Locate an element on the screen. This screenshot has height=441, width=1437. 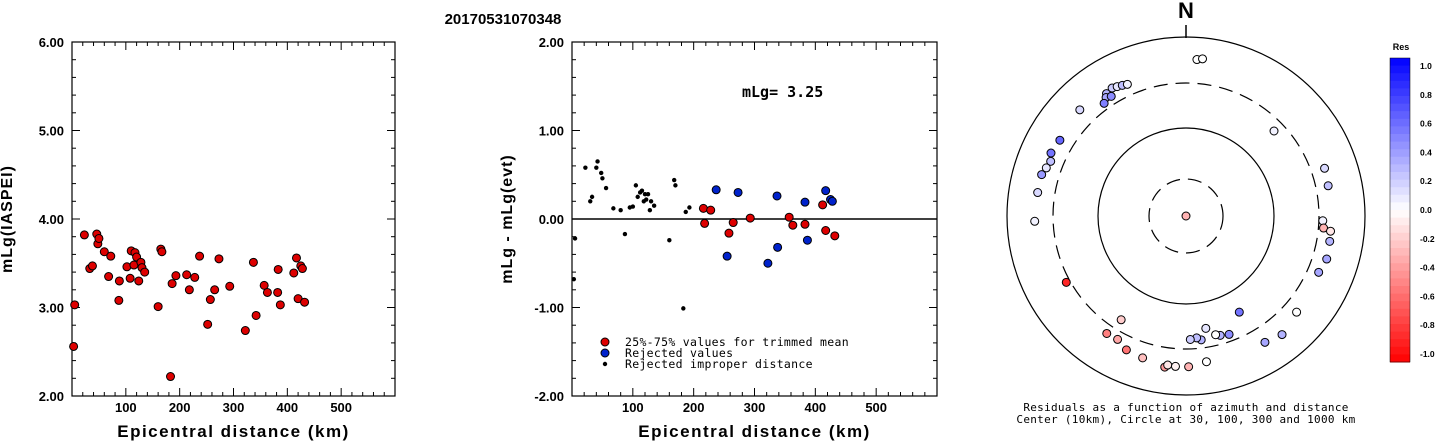
y-axis-label: mLg - mLg(evt) is located at coordinates (507, 219).